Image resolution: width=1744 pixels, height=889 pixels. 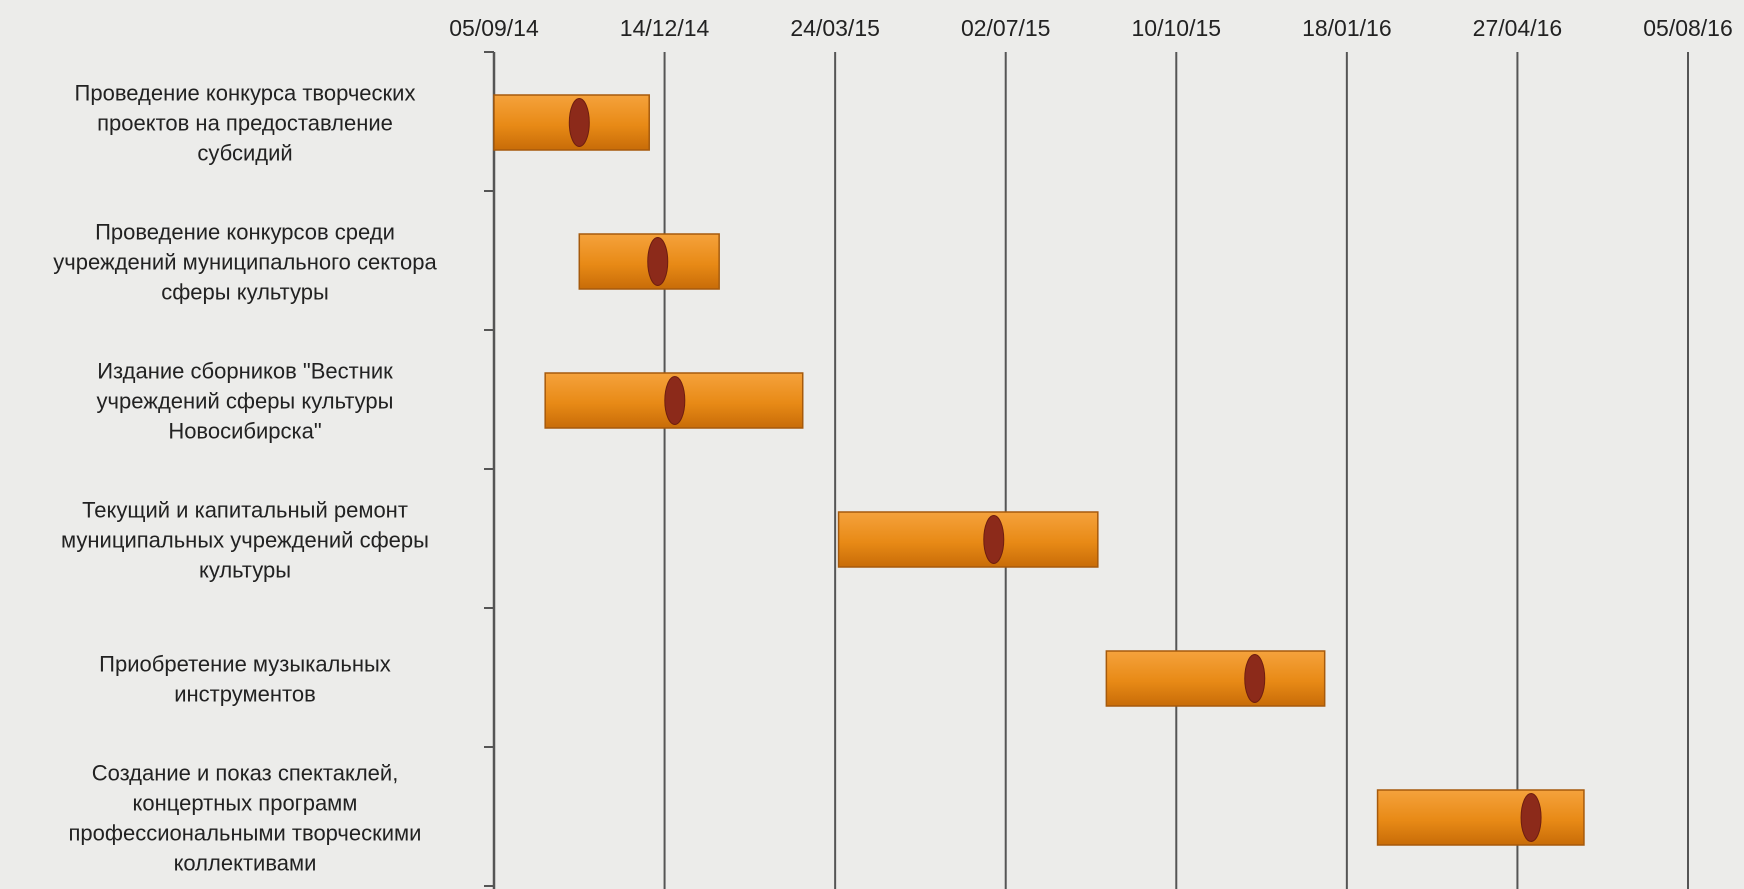 What do you see at coordinates (1688, 28) in the screenshot?
I see `x-tick-label: 05/08/16` at bounding box center [1688, 28].